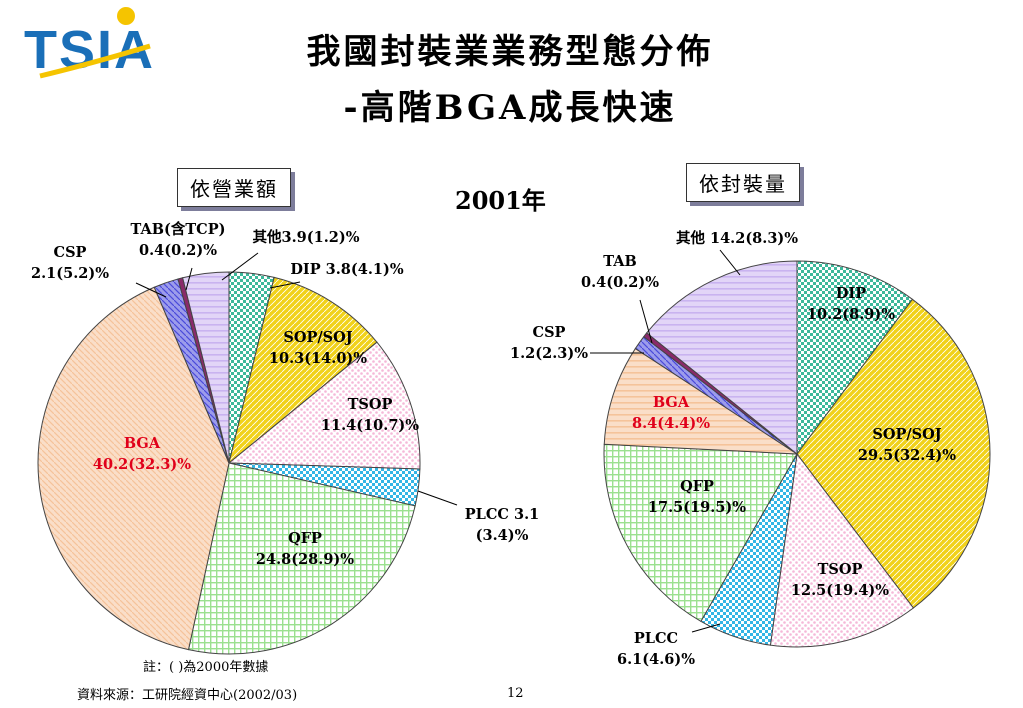 The height and width of the screenshot is (708, 1023). I want to click on volume-slice-label-line: DIP, so click(851, 293).